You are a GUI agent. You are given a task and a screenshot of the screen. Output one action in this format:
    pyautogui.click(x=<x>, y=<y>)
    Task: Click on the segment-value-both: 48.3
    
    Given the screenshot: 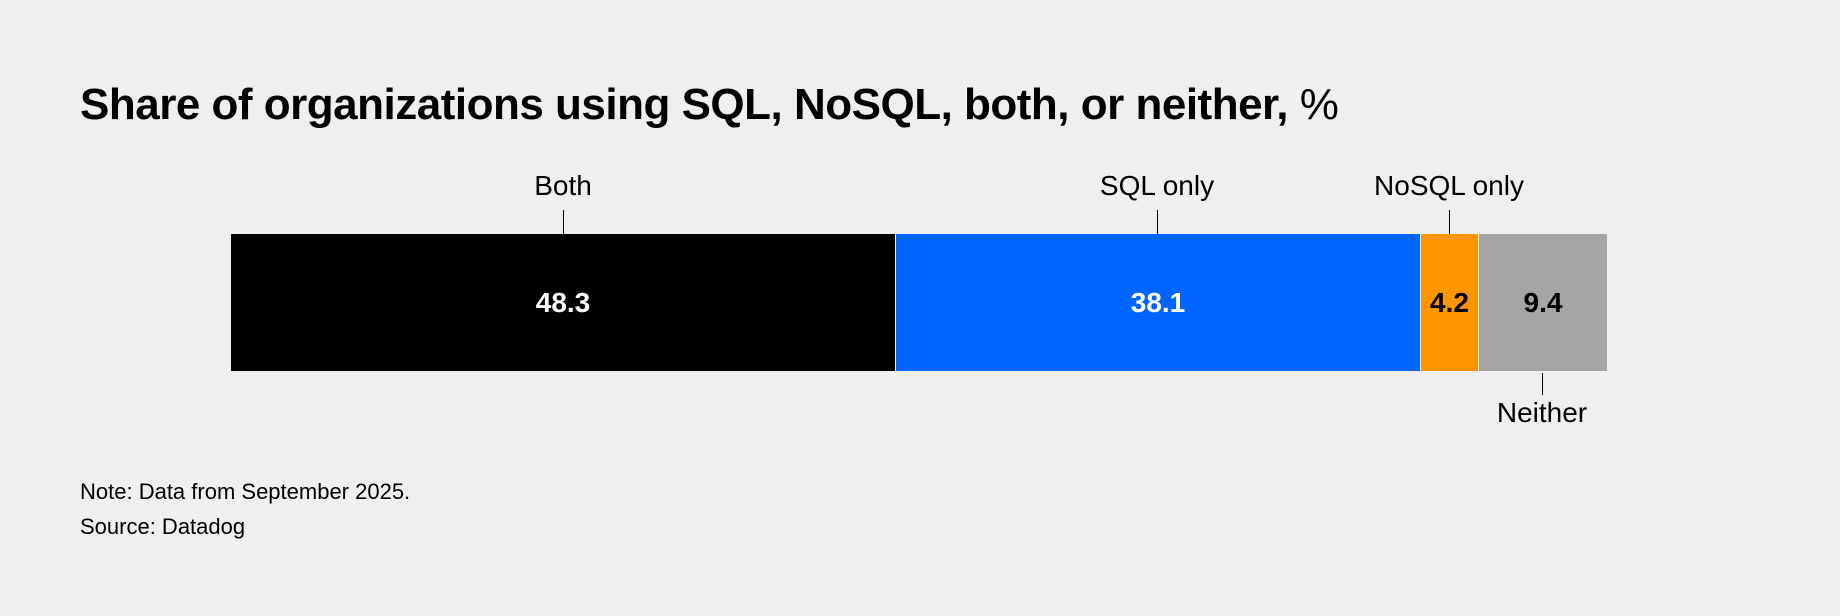 What is the action you would take?
    pyautogui.click(x=563, y=302)
    